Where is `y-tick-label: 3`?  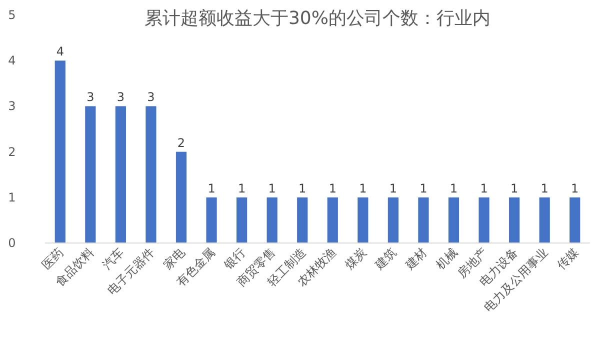
y-tick-label: 3 is located at coordinates (12, 106).